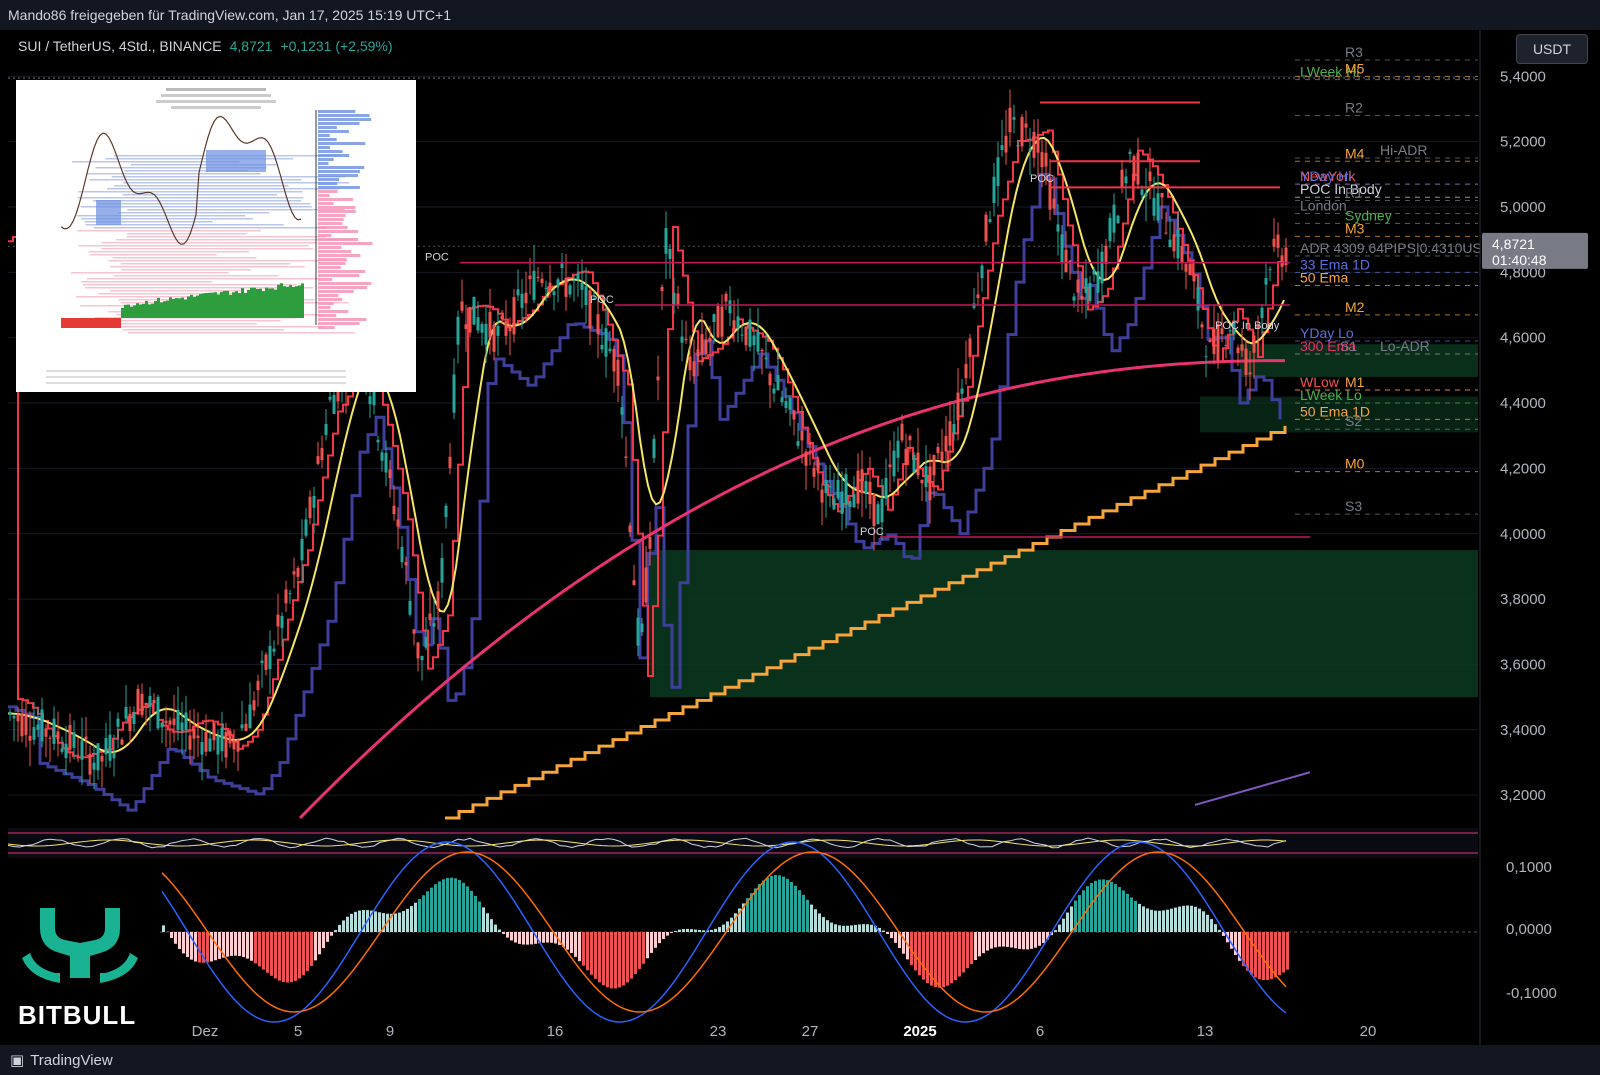  I want to click on inset-short-area, so click(91, 323).